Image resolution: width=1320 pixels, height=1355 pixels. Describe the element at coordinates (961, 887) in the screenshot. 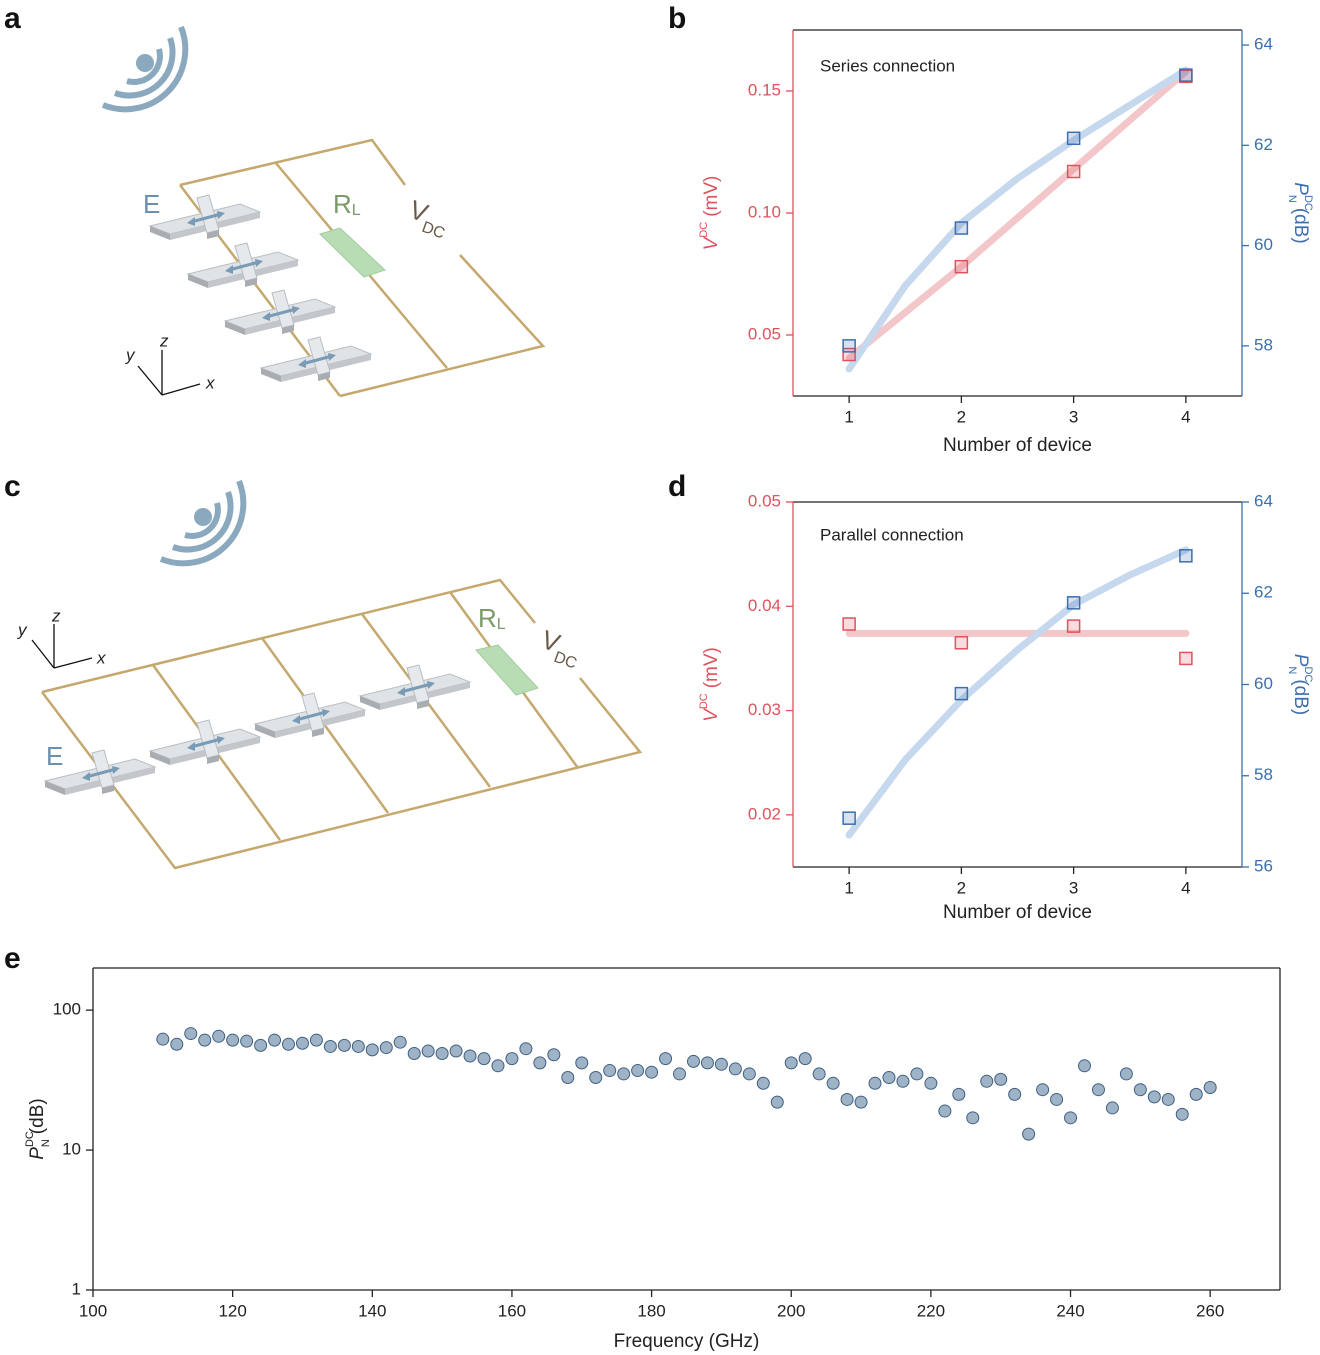

I see `x-tick-label: 2` at that location.